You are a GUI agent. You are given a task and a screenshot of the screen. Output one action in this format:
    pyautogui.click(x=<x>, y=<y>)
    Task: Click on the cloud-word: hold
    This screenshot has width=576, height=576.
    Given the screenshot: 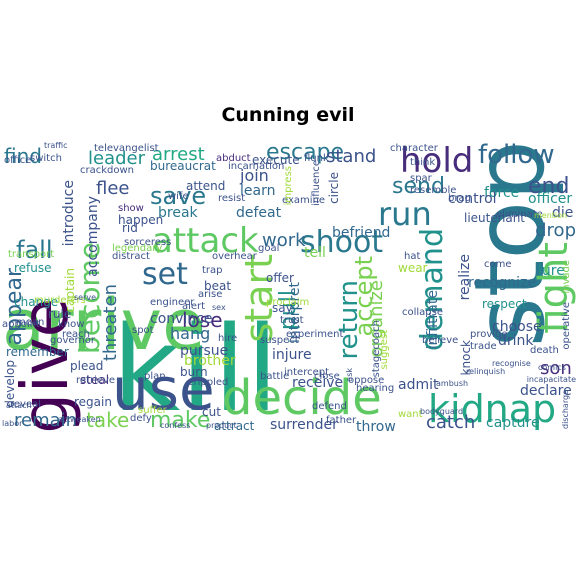 What is the action you would take?
    pyautogui.click(x=437, y=161)
    